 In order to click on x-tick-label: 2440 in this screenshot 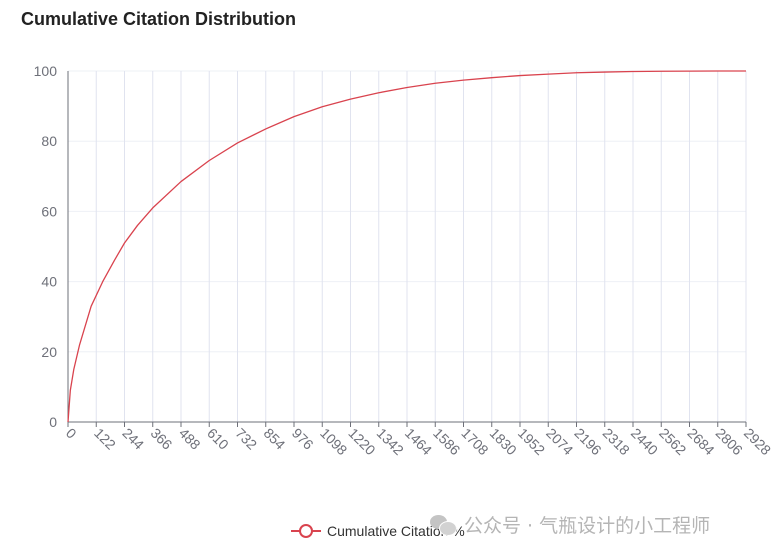, I will do `click(644, 441)`.